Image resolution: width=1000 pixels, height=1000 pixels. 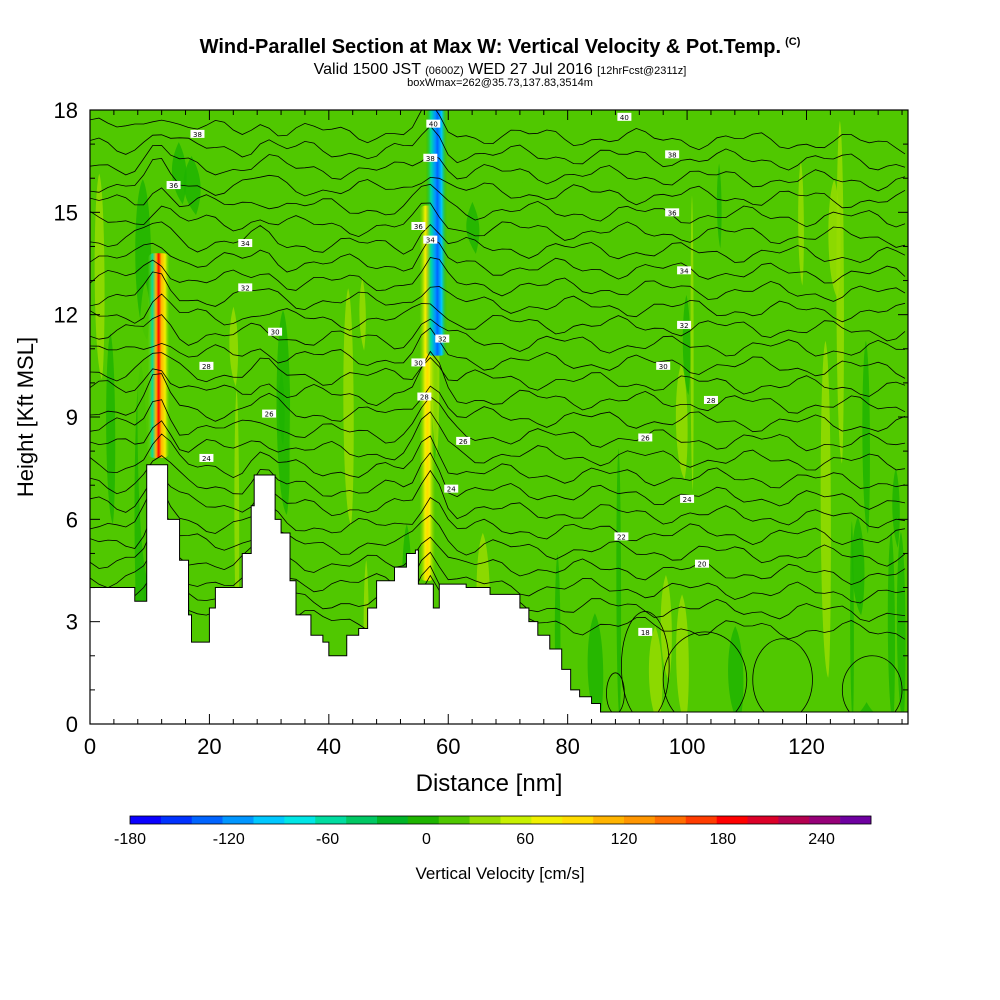 What do you see at coordinates (436, 233) in the screenshot?
I see `downdraft-core` at bounding box center [436, 233].